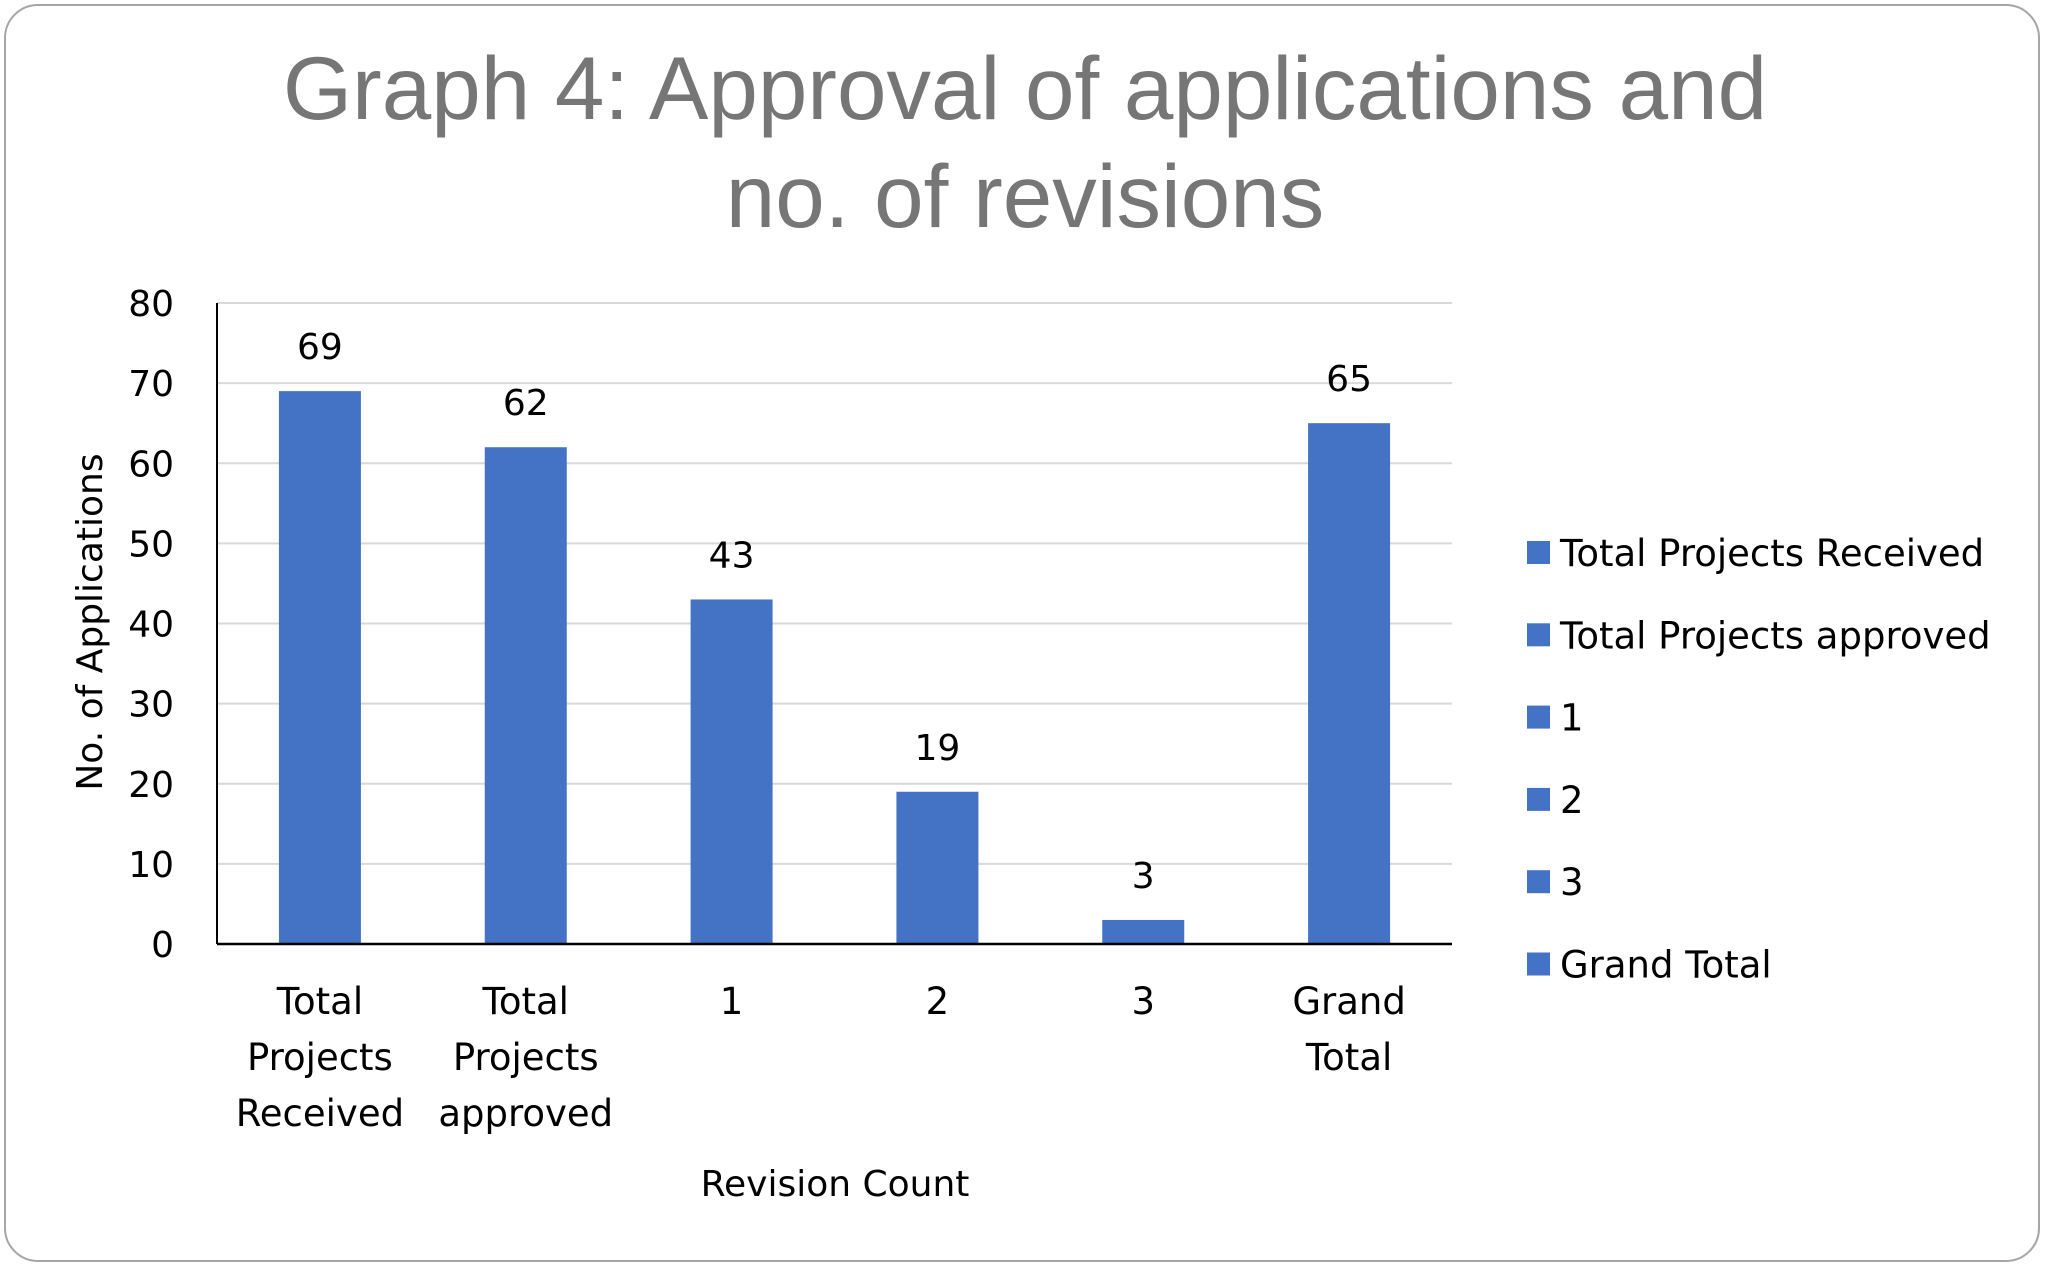 The width and height of the screenshot is (2048, 1270). I want to click on x-tick-label: 2, so click(938, 1001).